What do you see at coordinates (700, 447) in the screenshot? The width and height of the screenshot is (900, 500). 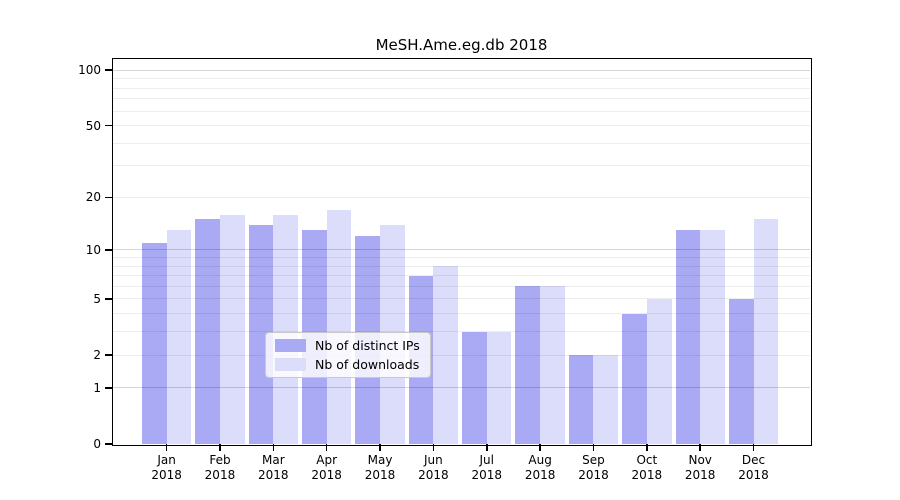 I see `xtick-nov` at bounding box center [700, 447].